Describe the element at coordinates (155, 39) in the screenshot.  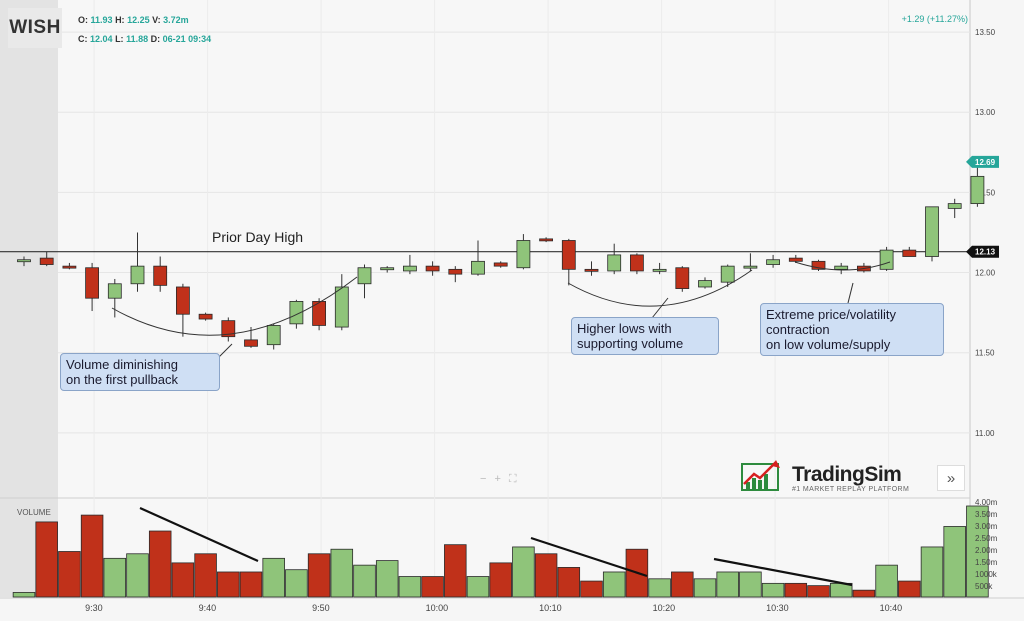
I see `date-key: D:` at that location.